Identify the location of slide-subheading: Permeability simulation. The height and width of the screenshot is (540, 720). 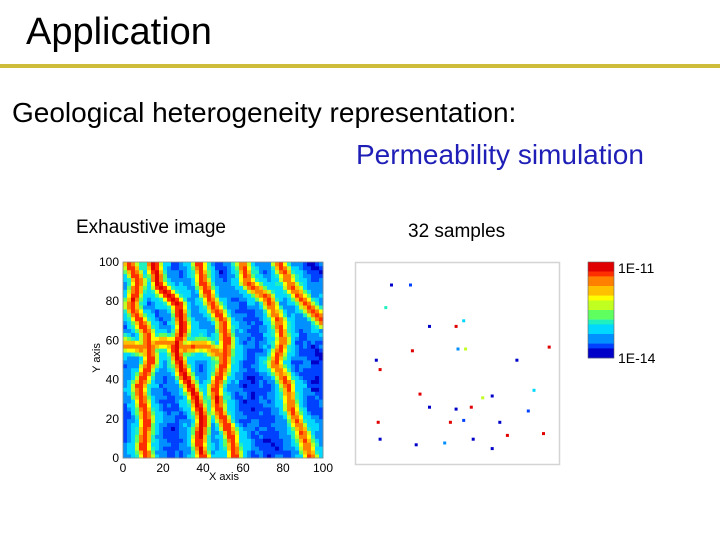
(500, 154).